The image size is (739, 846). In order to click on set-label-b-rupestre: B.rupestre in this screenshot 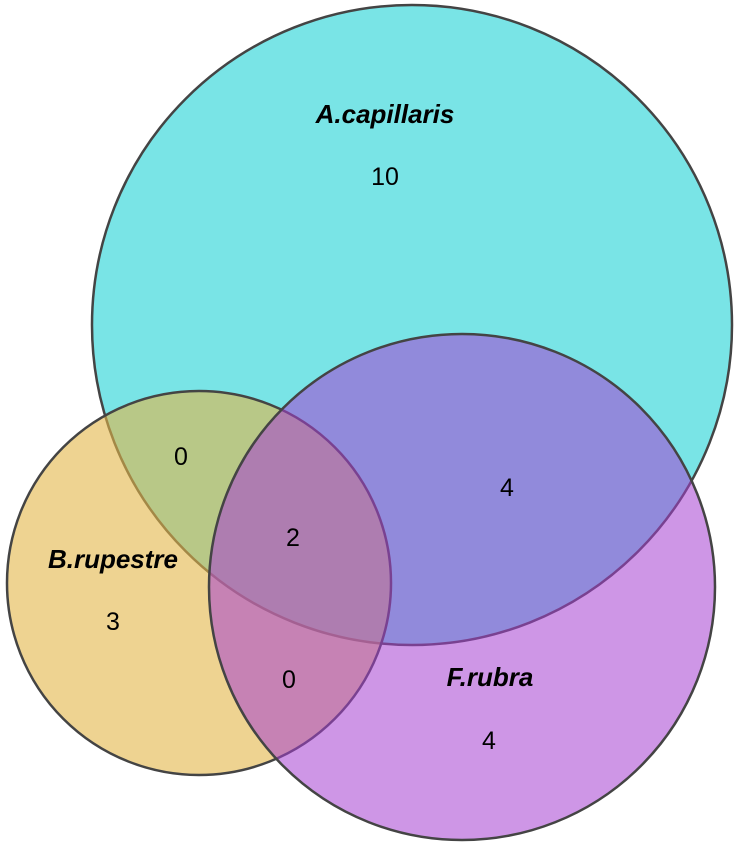, I will do `click(113, 559)`.